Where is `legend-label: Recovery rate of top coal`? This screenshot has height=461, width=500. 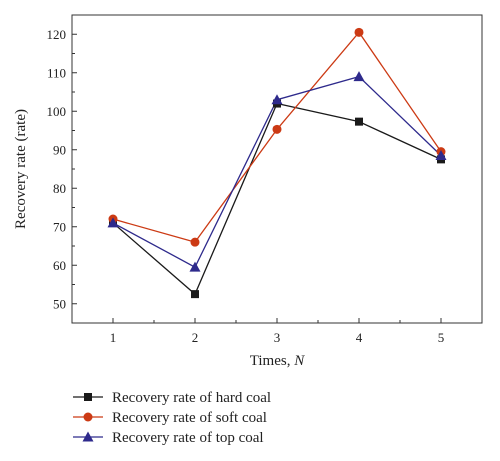 legend-label: Recovery rate of top coal is located at coordinates (188, 438).